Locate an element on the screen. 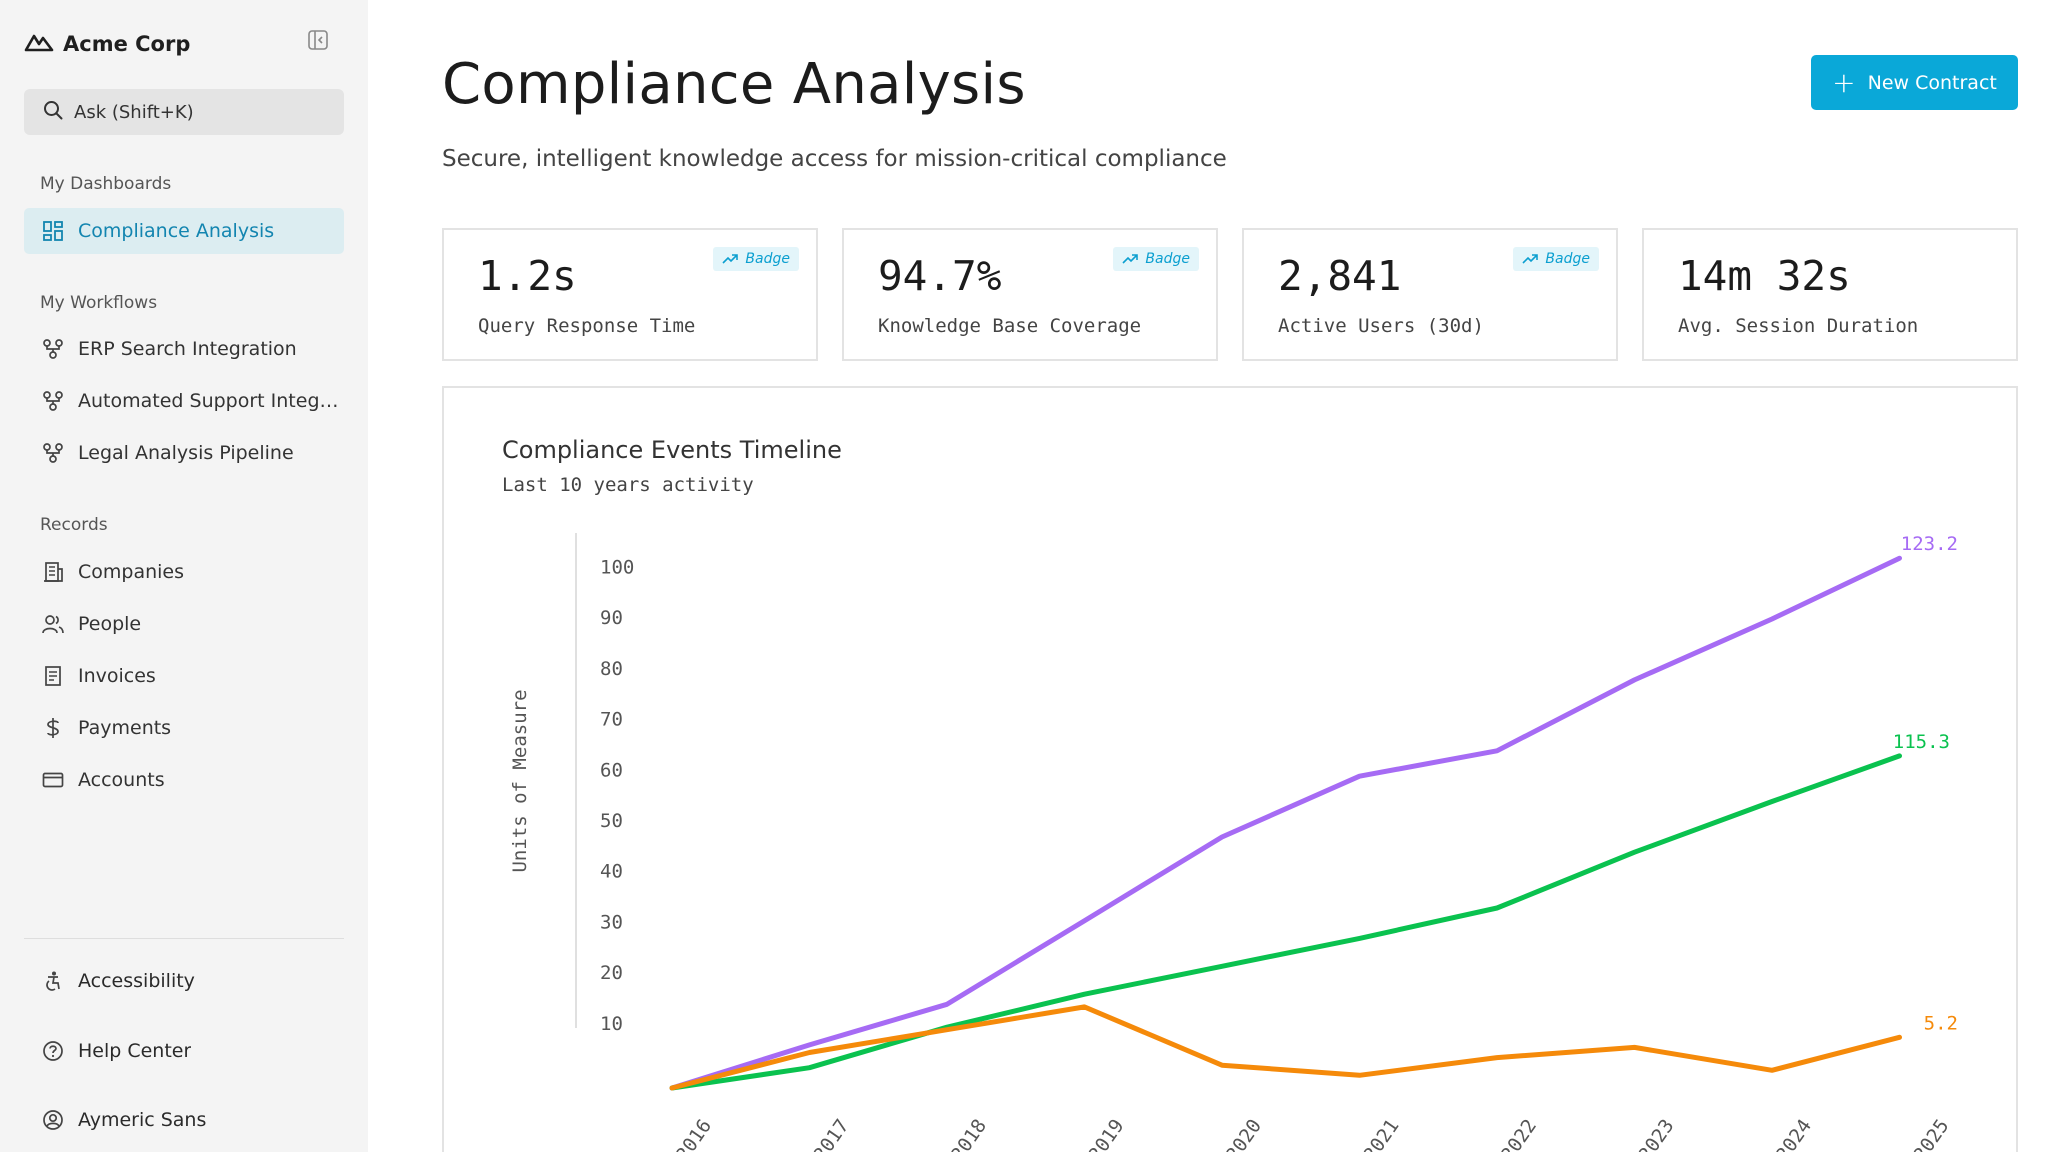 The image size is (2064, 1152). brand: Acme Corp is located at coordinates (107, 44).